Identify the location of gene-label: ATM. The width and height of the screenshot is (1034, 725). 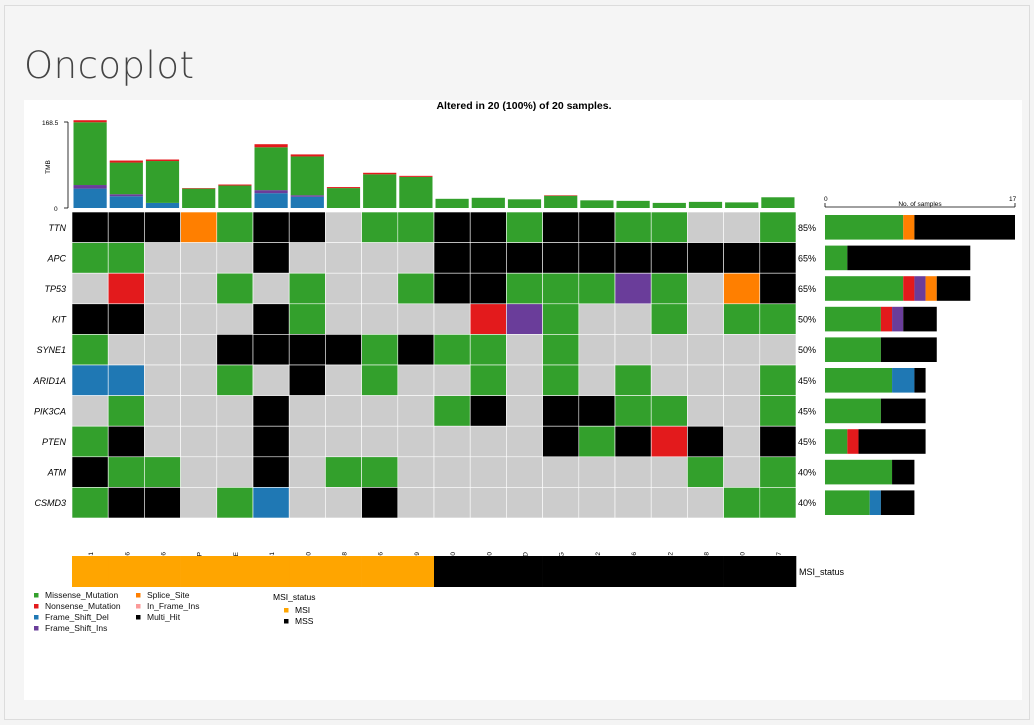
(57, 473).